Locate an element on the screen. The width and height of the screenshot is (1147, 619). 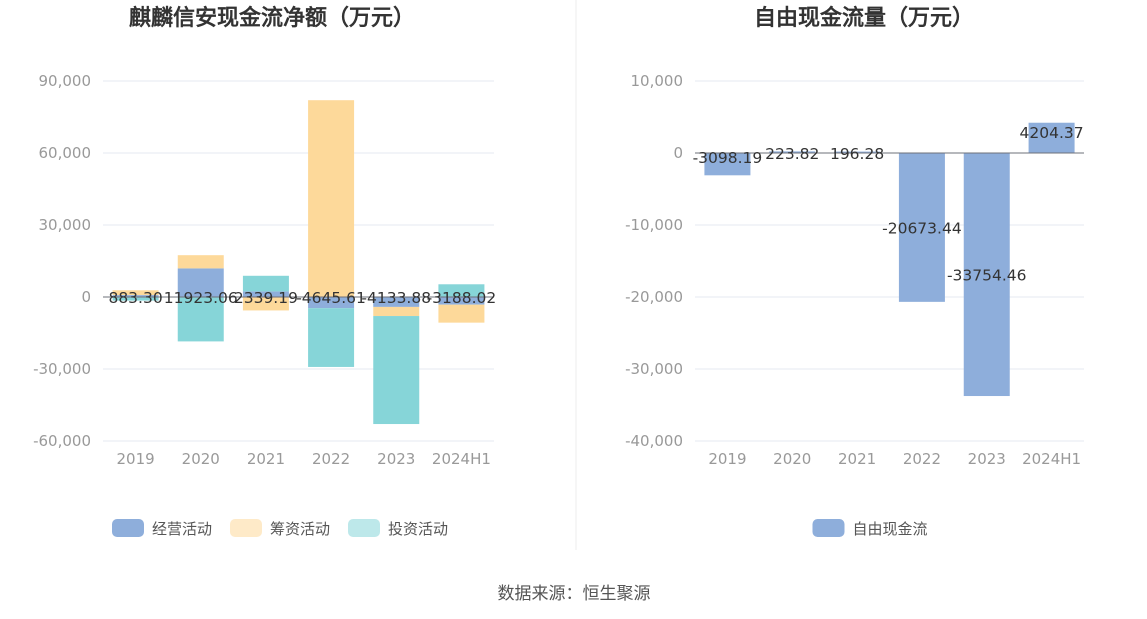
data-label: -4645.61 is located at coordinates (331, 298).